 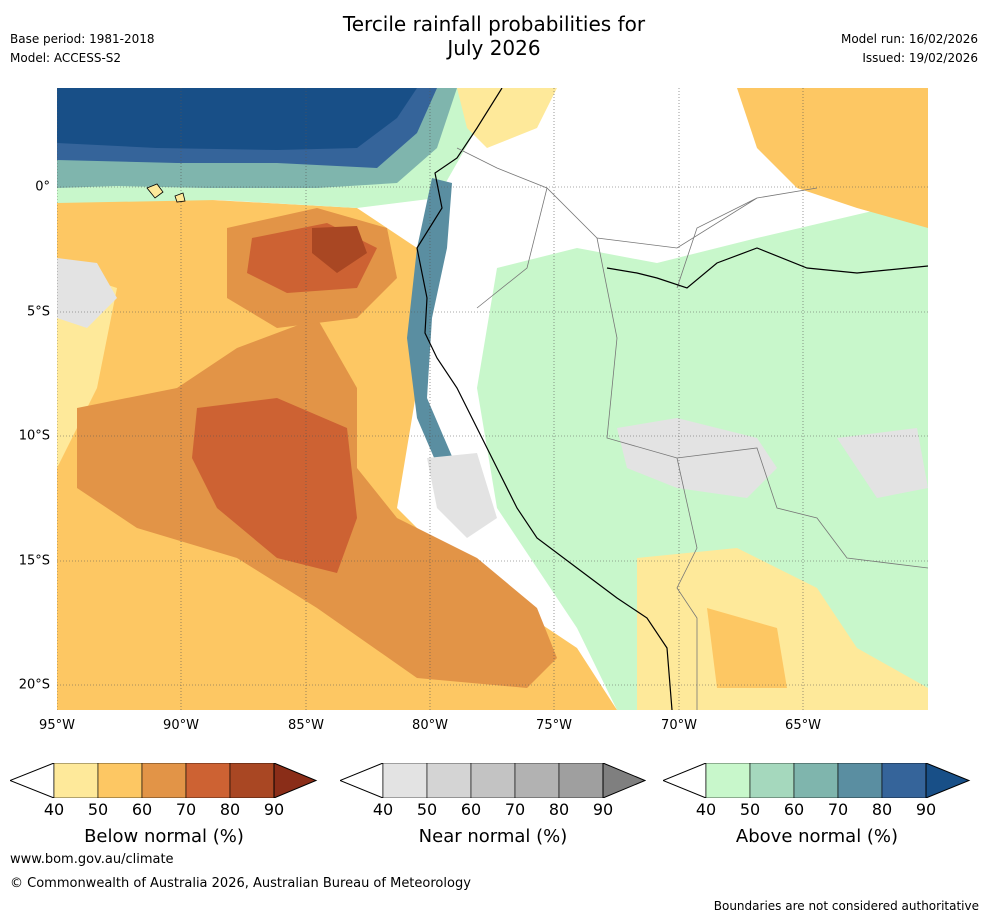 What do you see at coordinates (803, 725) in the screenshot?
I see `lon-label-65w: 65°W` at bounding box center [803, 725].